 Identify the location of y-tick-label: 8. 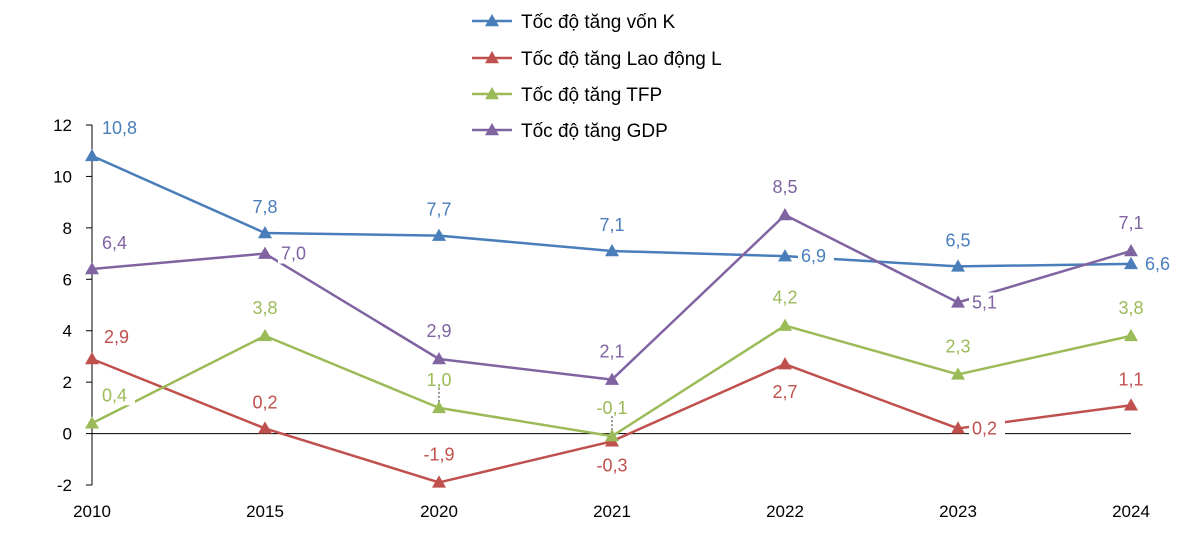
(67, 228).